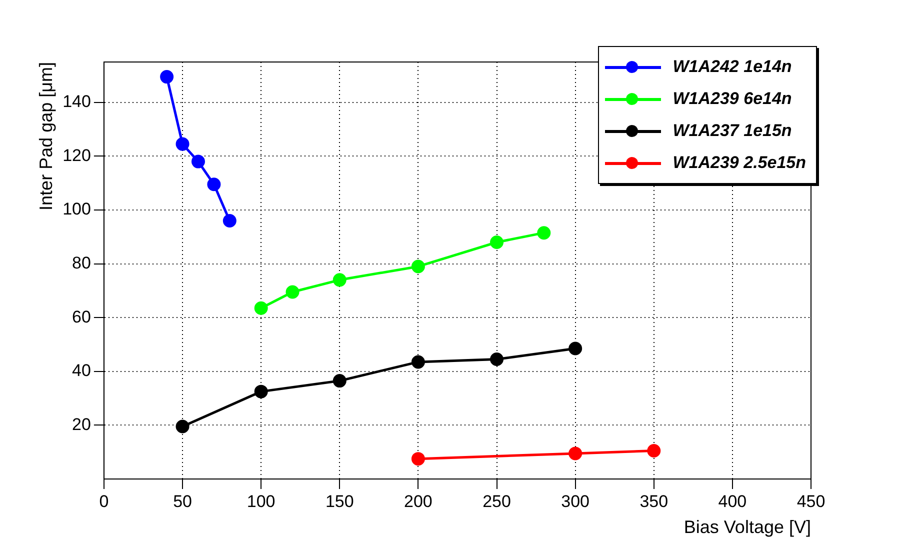  Describe the element at coordinates (575, 501) in the screenshot. I see `x-tick-label: 300` at that location.